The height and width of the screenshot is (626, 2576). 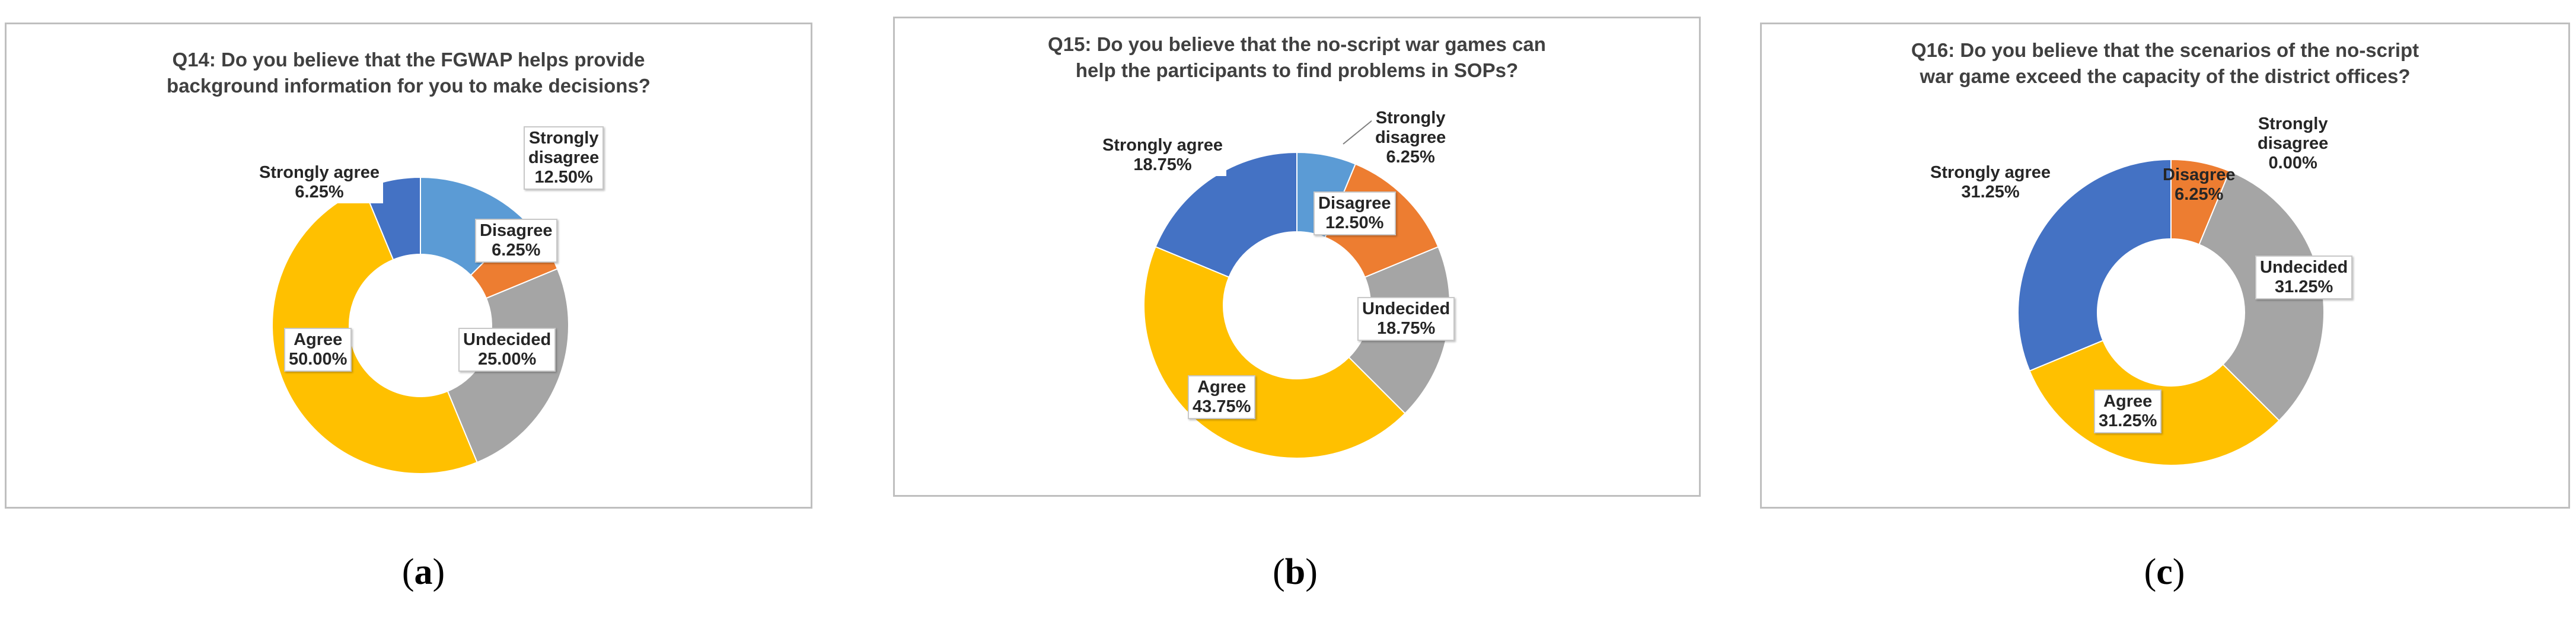 I want to click on donut-chart-q14, so click(x=420, y=325).